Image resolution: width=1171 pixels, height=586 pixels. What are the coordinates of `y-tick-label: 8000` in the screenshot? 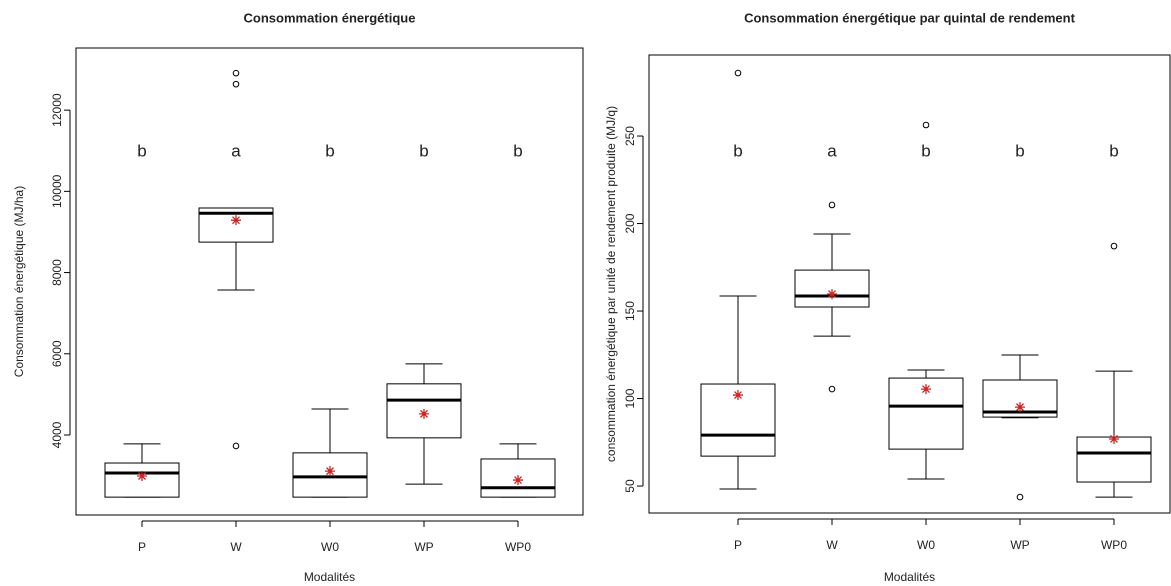 It's located at (57, 272).